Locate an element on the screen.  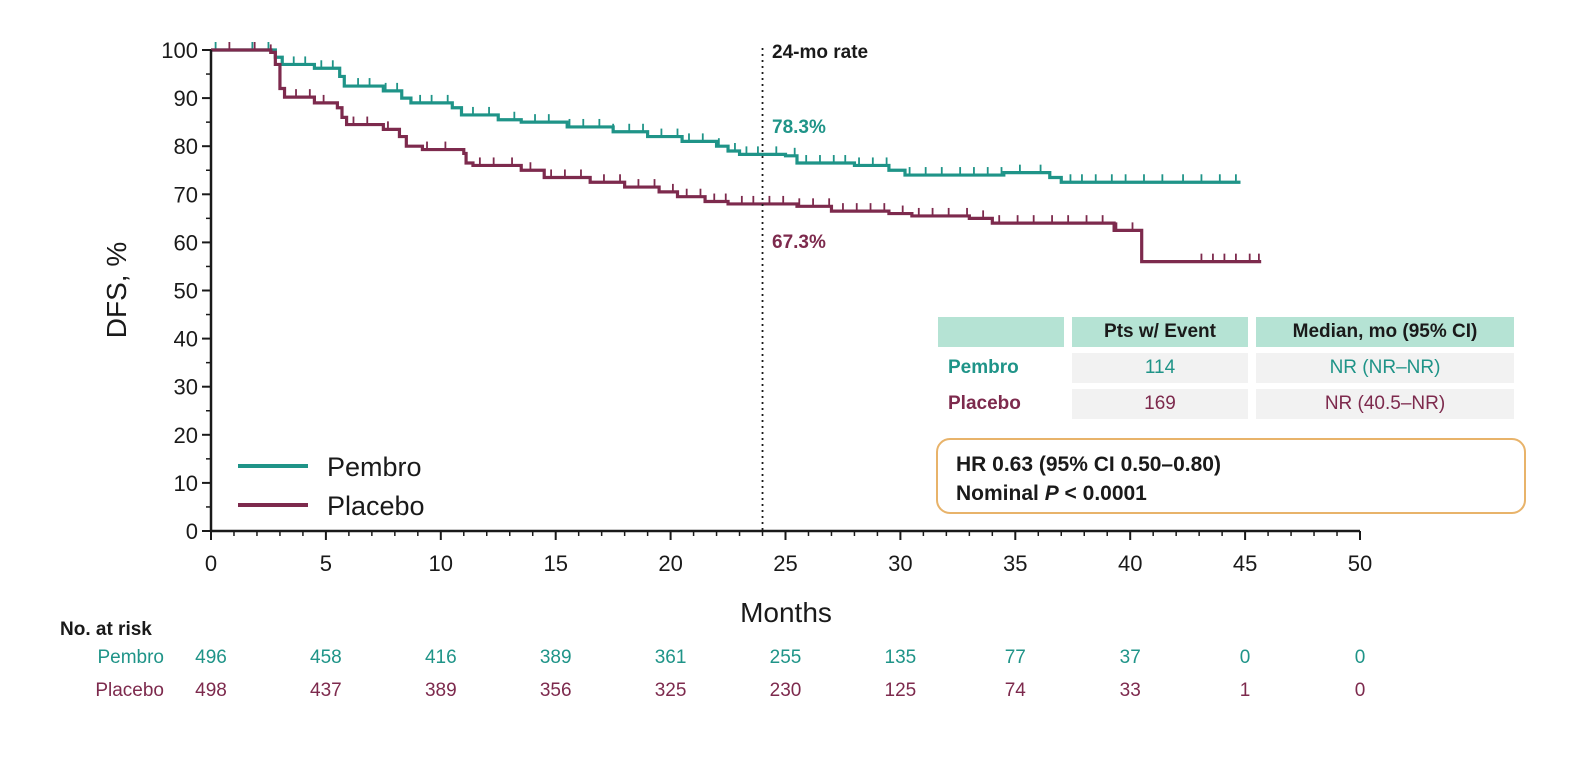
legend-label-placebo: Placebo is located at coordinates (376, 506).